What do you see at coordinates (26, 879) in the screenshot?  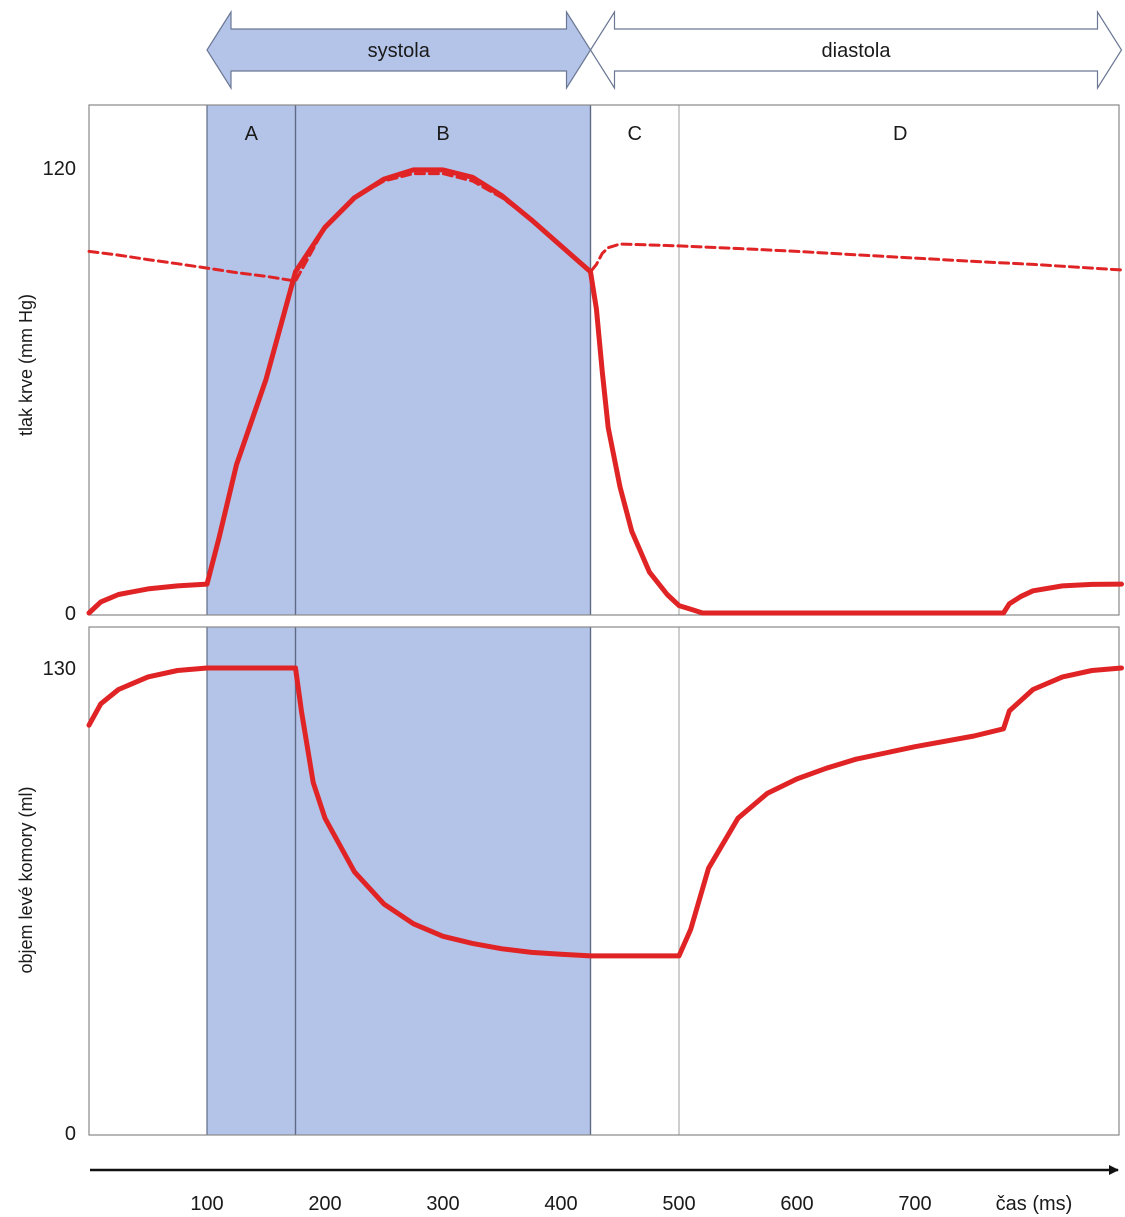 I see `volume-y-axis-label: objem levé komory (ml)` at bounding box center [26, 879].